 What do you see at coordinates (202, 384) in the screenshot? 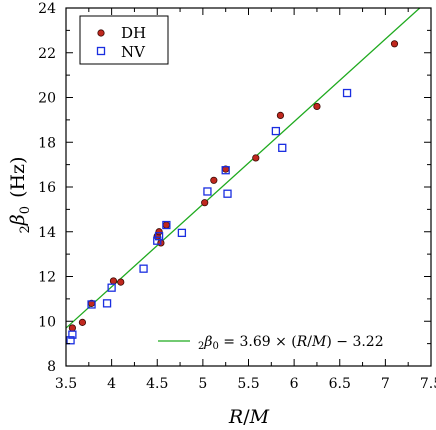
I see `x-tick-label: 5` at bounding box center [202, 384].